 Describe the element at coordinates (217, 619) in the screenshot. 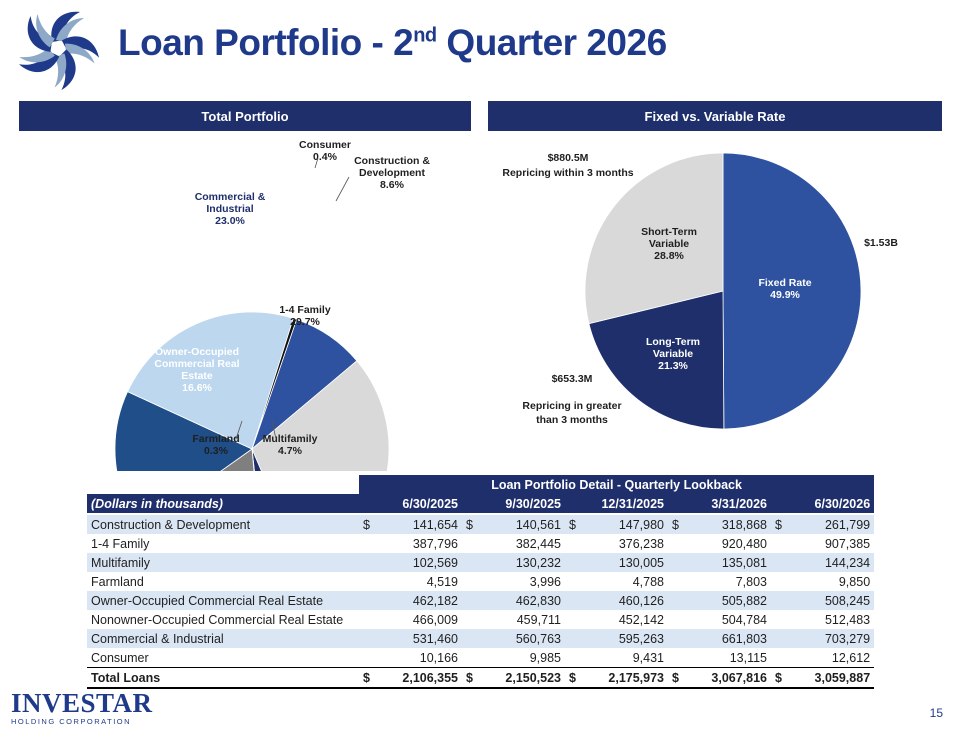

I see `row-category: Nonowner-Occupied Commercial Real Estate` at that location.